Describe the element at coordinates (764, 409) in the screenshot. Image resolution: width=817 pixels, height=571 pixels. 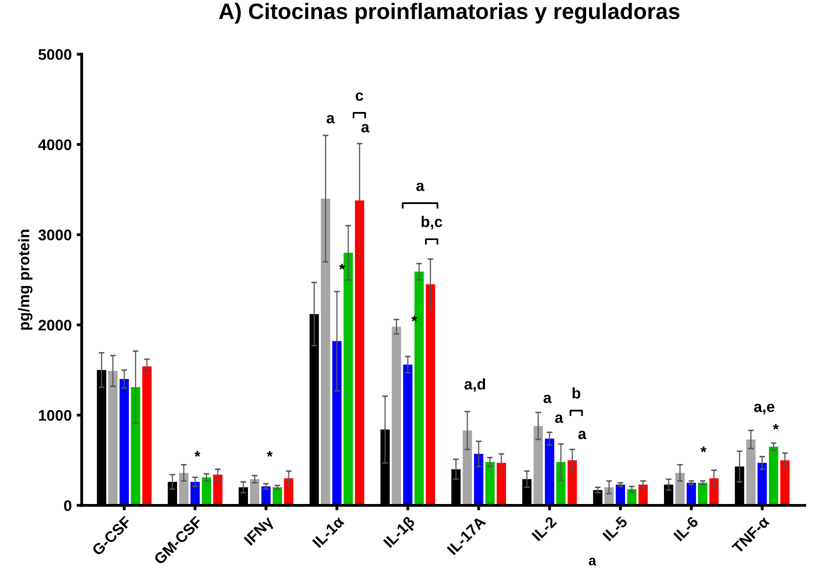
I see `annotation: a,e` at that location.